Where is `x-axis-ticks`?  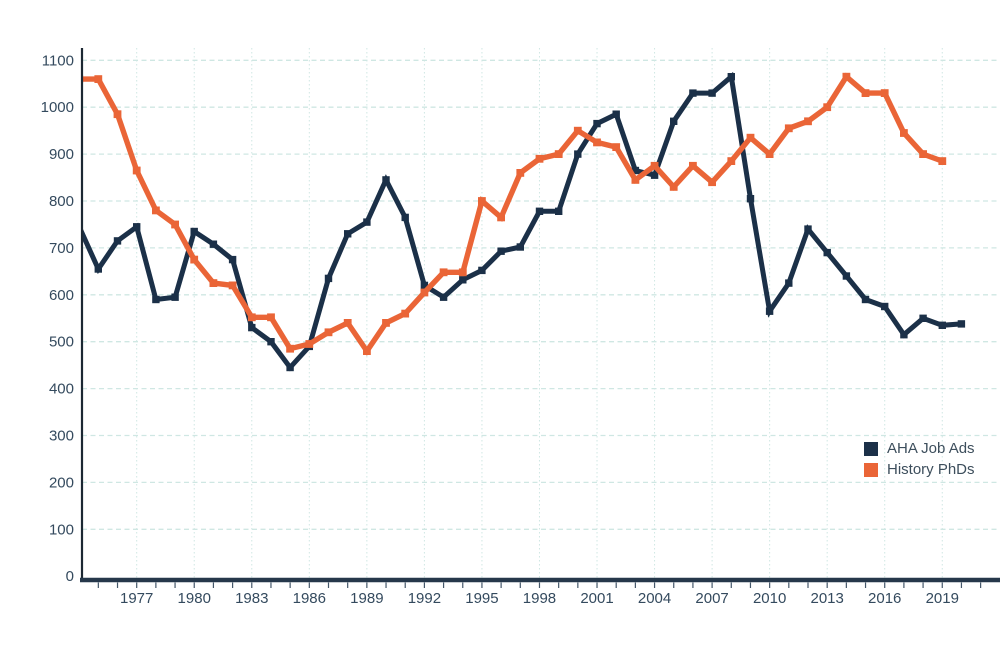 x-axis-ticks is located at coordinates (539, 585).